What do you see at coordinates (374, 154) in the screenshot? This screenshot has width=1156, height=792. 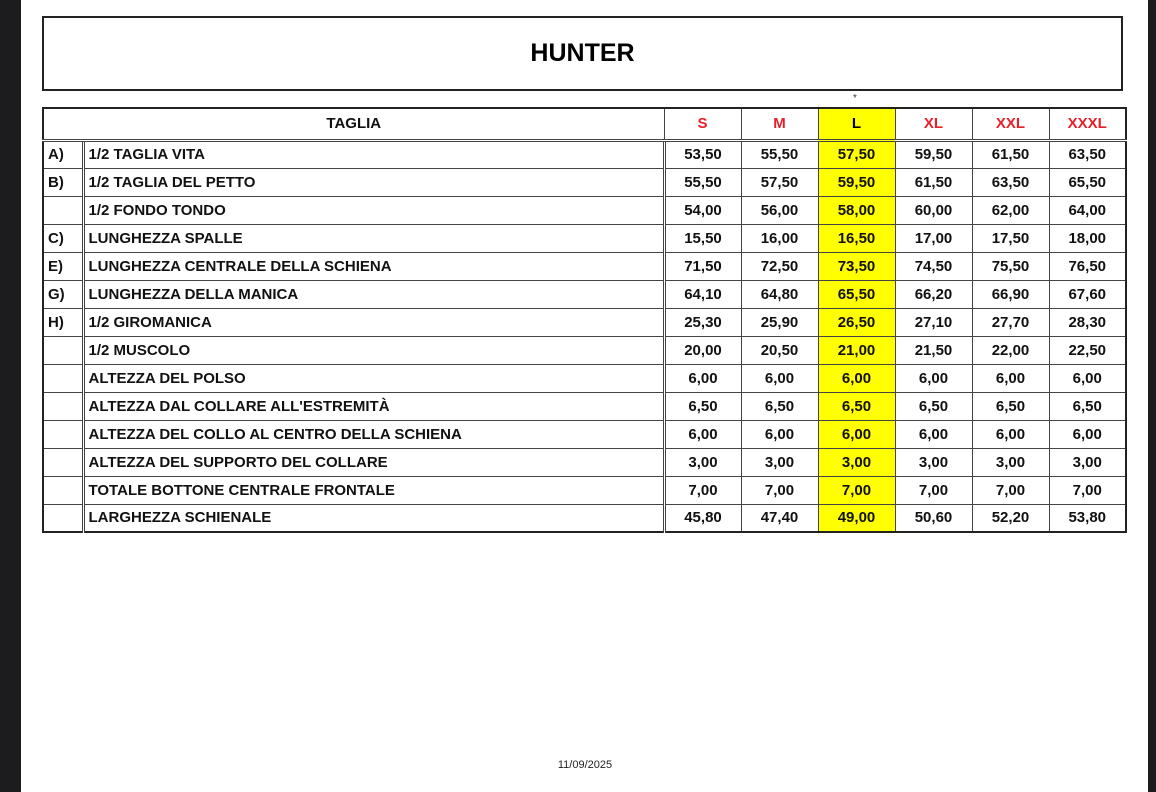 I see `row-label: 1/2 TAGLIA VITA` at bounding box center [374, 154].